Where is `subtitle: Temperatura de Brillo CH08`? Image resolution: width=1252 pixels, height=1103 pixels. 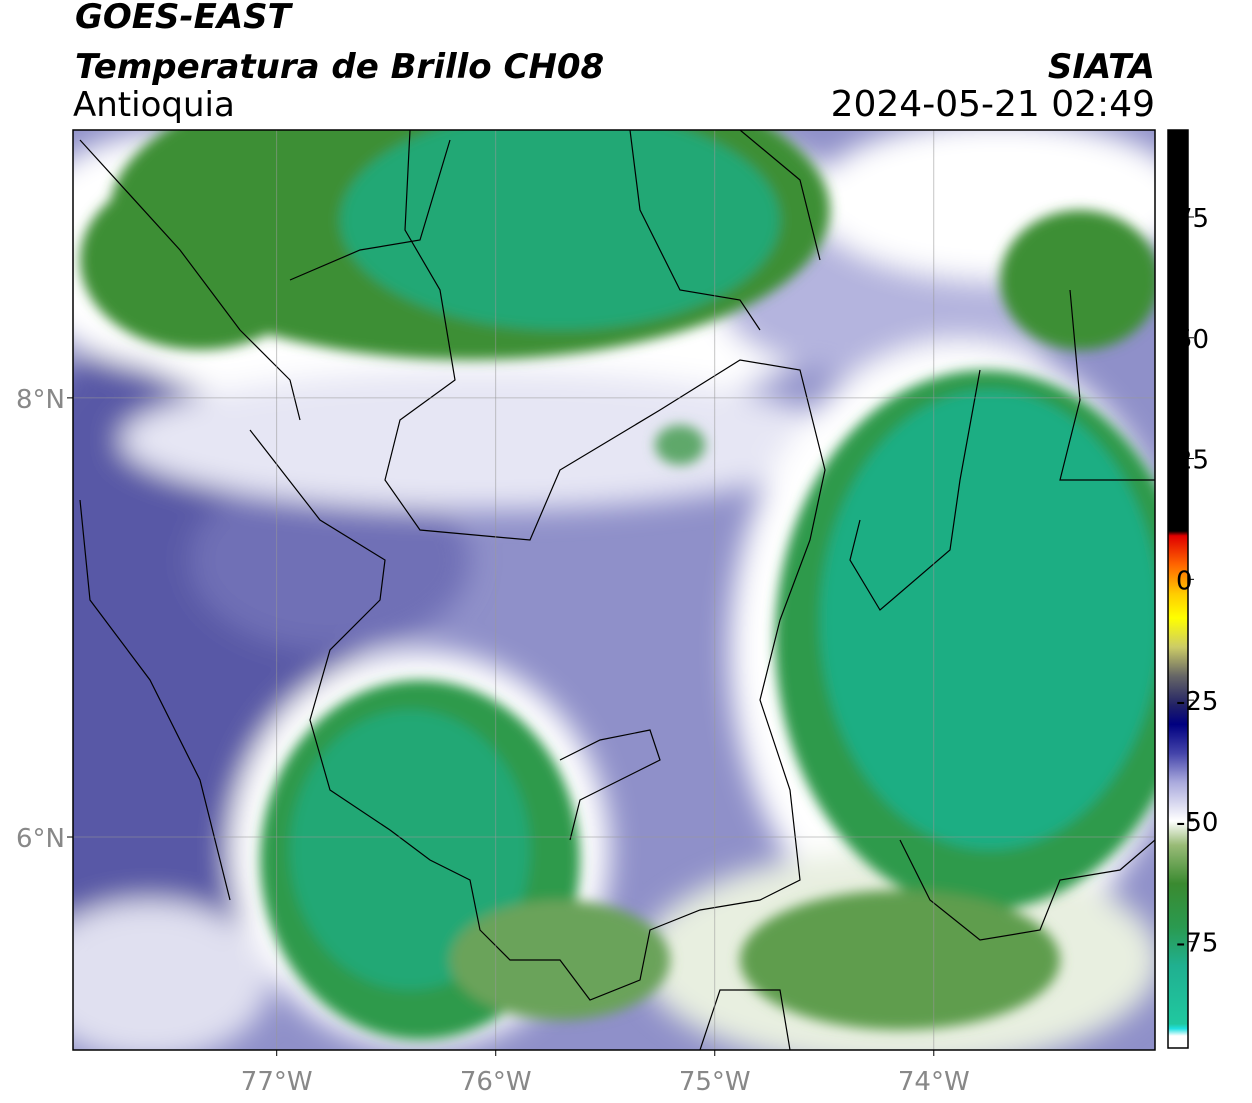 subtitle: Temperatura de Brillo CH08 is located at coordinates (339, 67).